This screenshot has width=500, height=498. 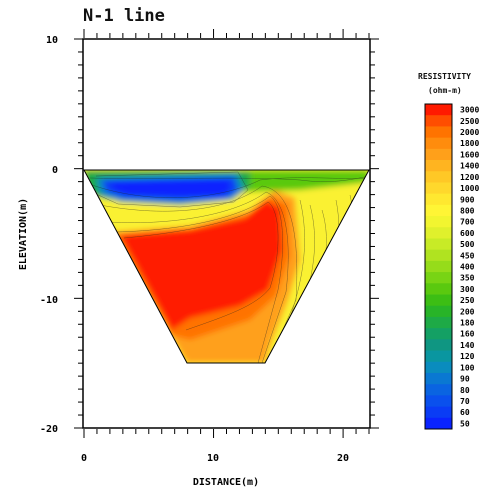 I want to click on x-tick-label-0: 0, so click(x=84, y=458).